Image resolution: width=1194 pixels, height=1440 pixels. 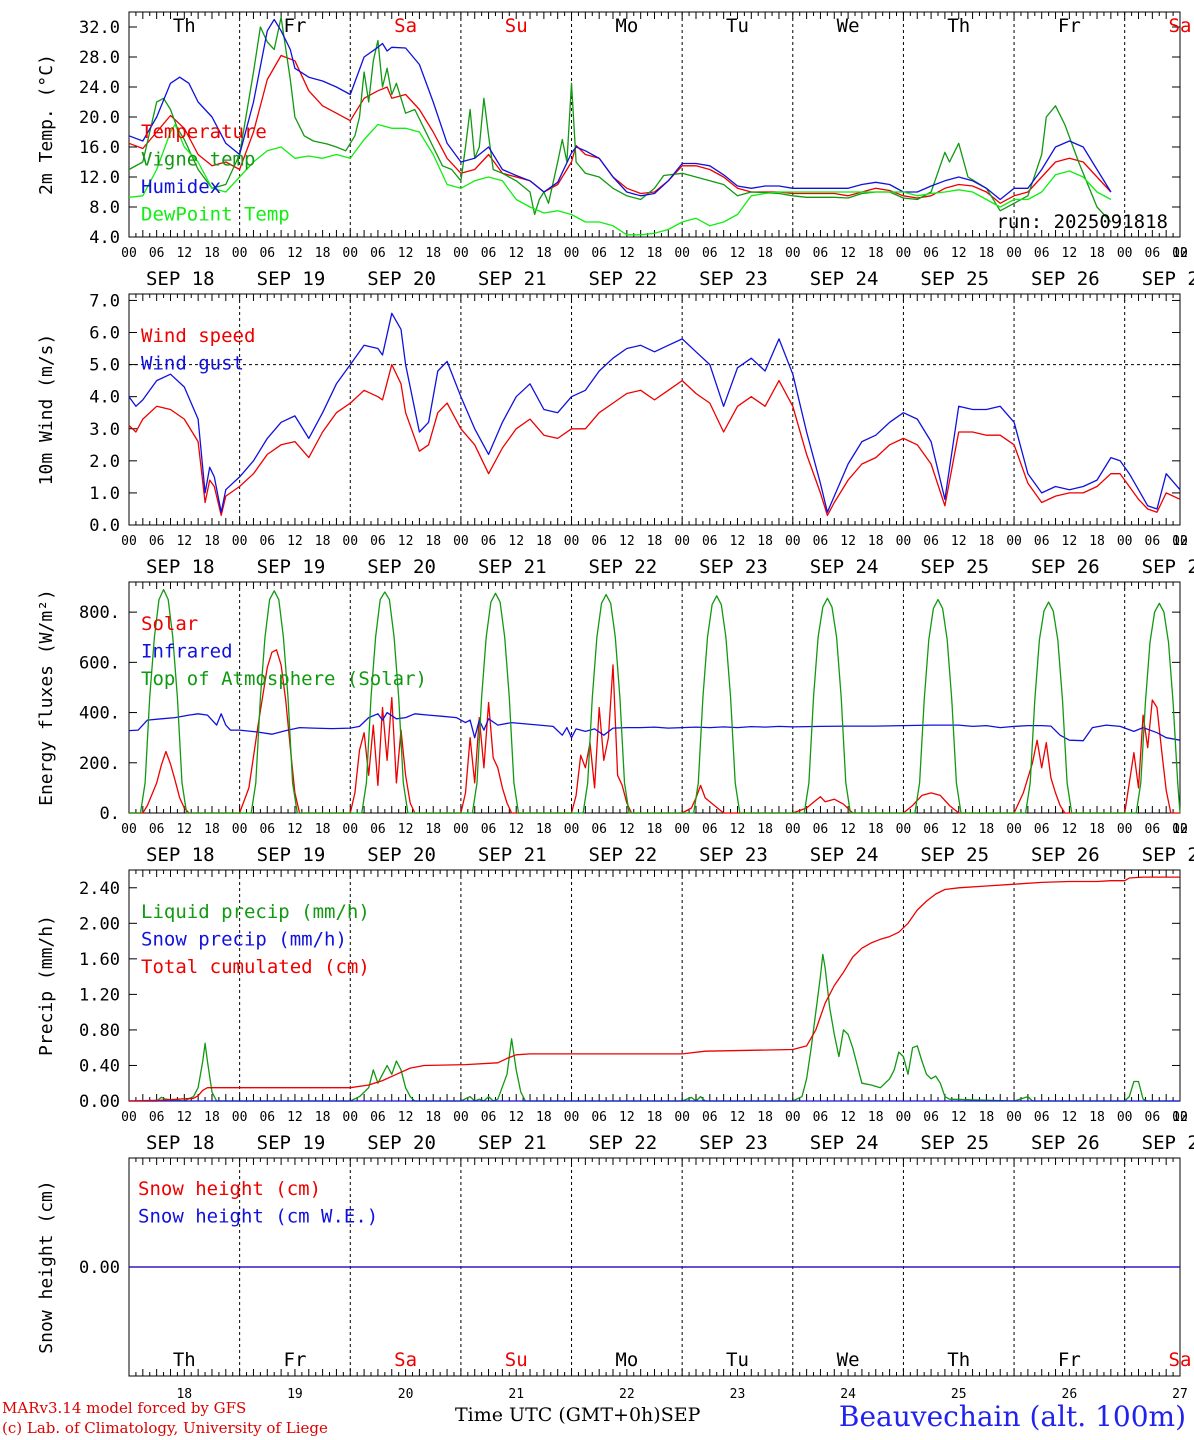 I want to click on y-tick-label: 0.00, so click(x=99, y=1268).